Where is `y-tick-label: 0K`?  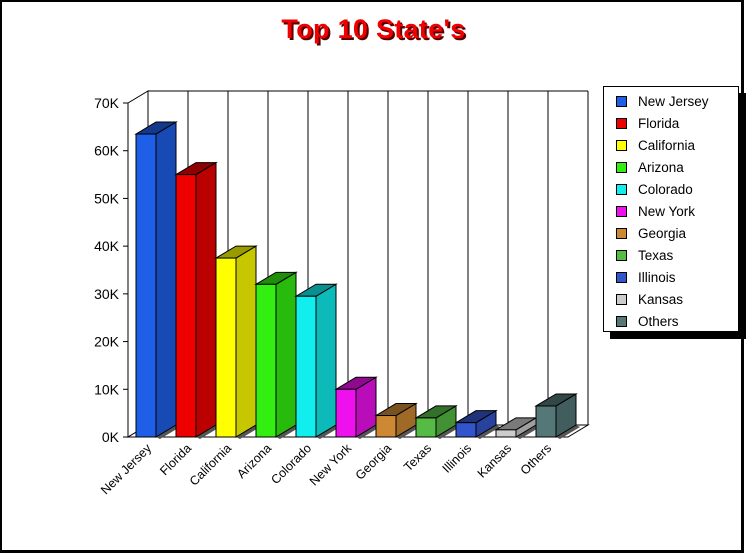
y-tick-label: 0K is located at coordinates (111, 437).